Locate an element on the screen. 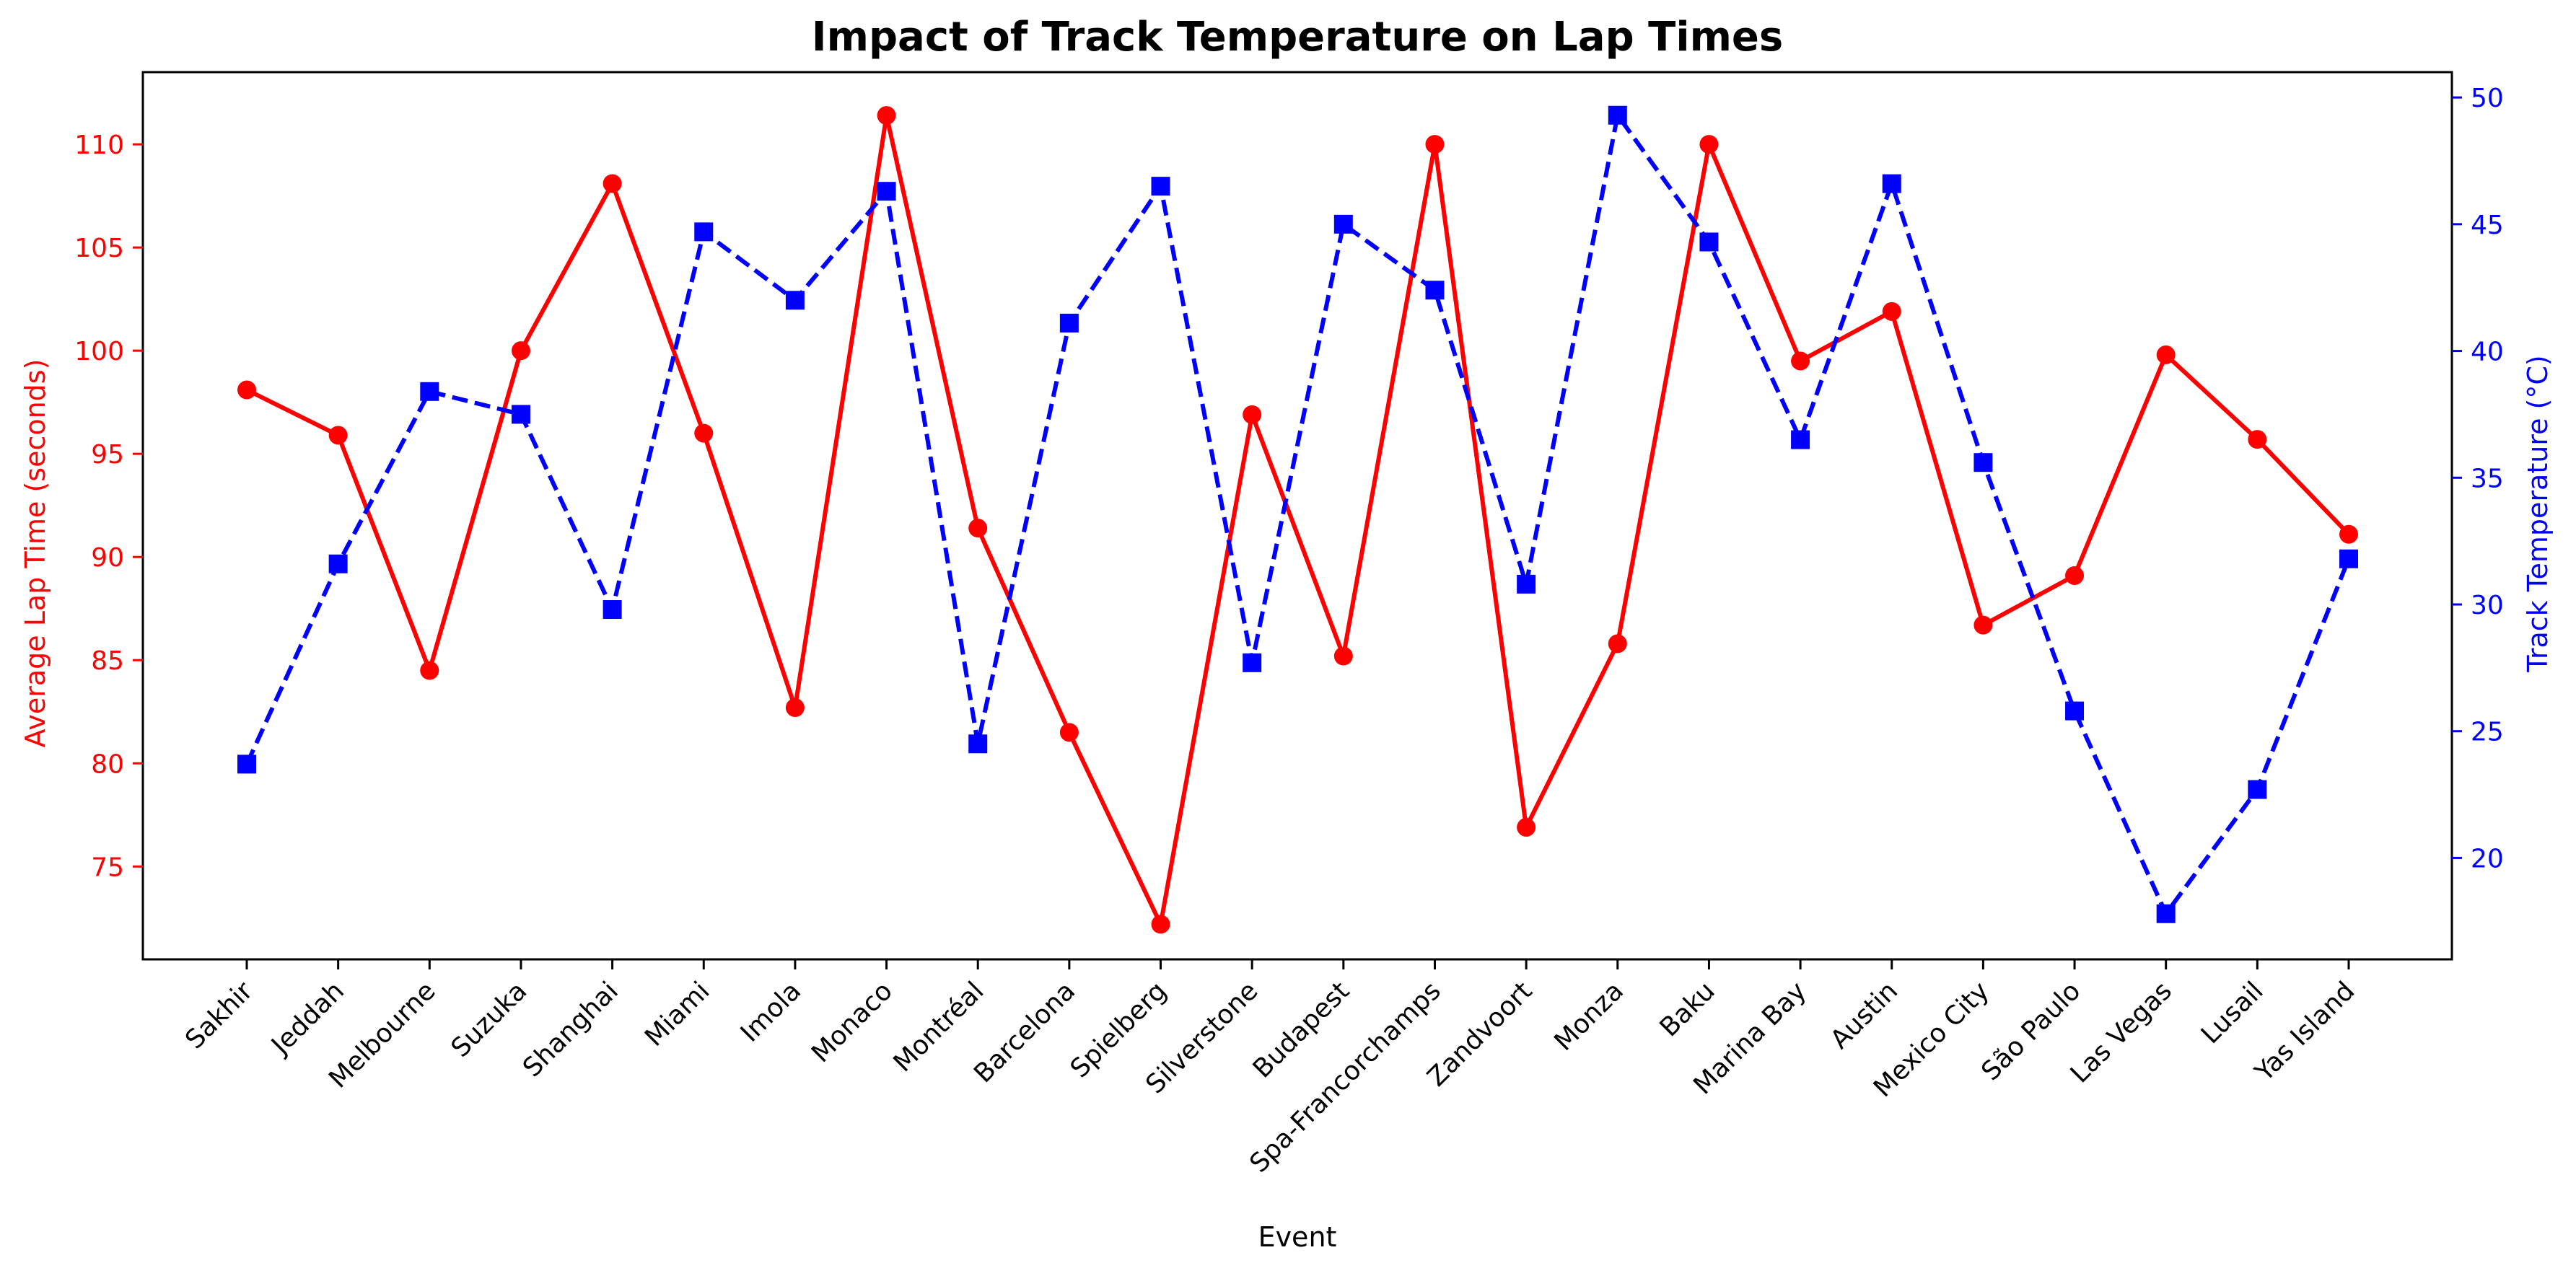 The height and width of the screenshot is (1276, 2576). left-tick-label: 105 is located at coordinates (99, 249).